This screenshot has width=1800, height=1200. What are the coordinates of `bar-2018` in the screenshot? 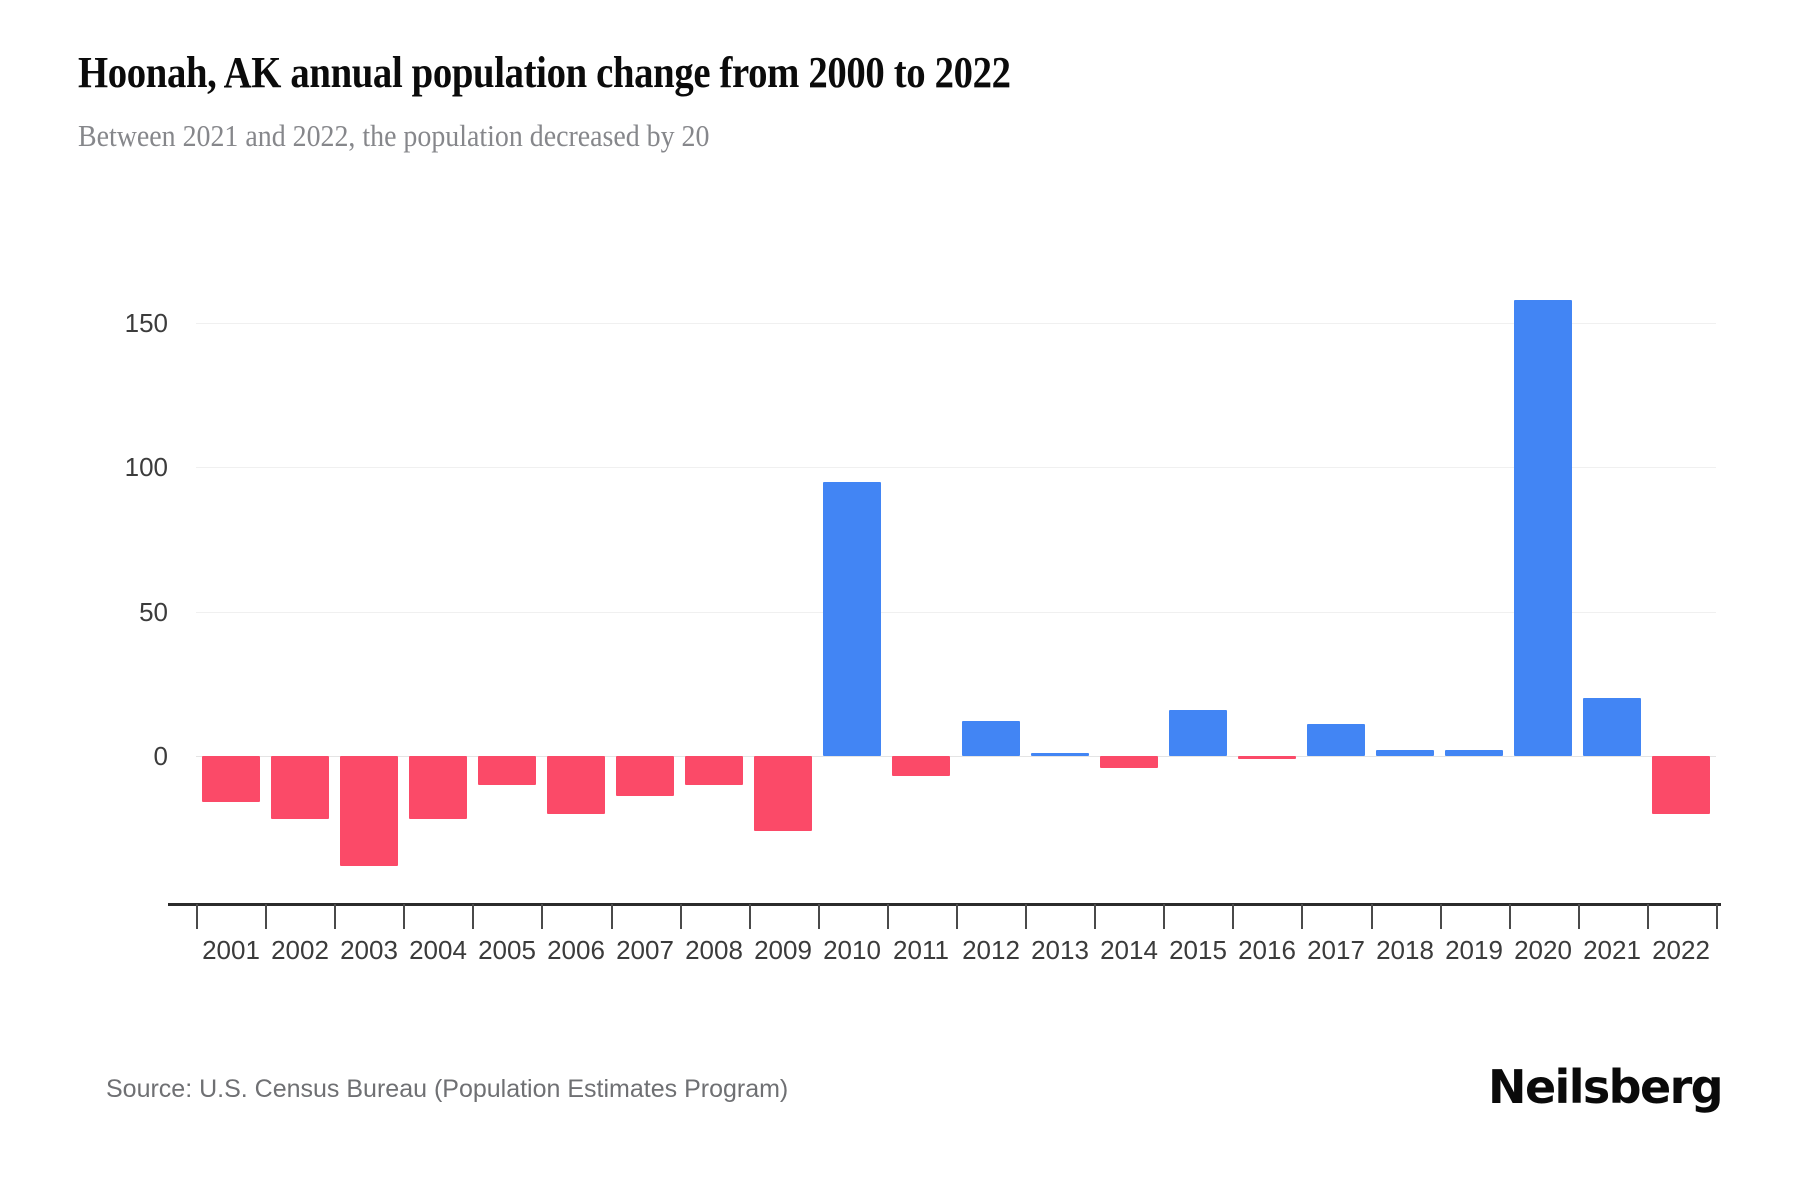 It's located at (1405, 753).